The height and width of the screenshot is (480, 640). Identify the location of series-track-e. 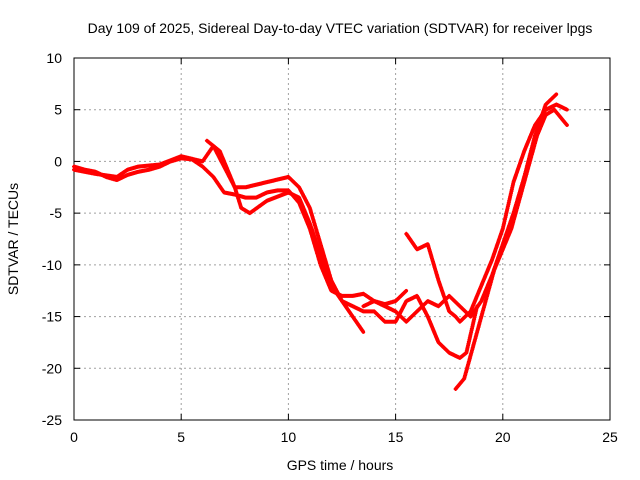
(511, 249).